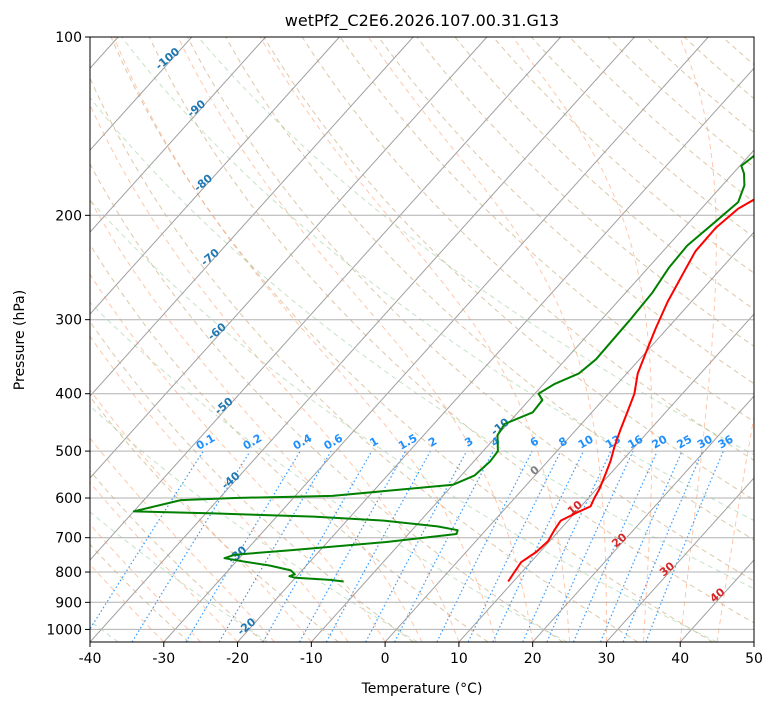 The width and height of the screenshot is (775, 708). I want to click on x-tick-label: 0, so click(385, 659).